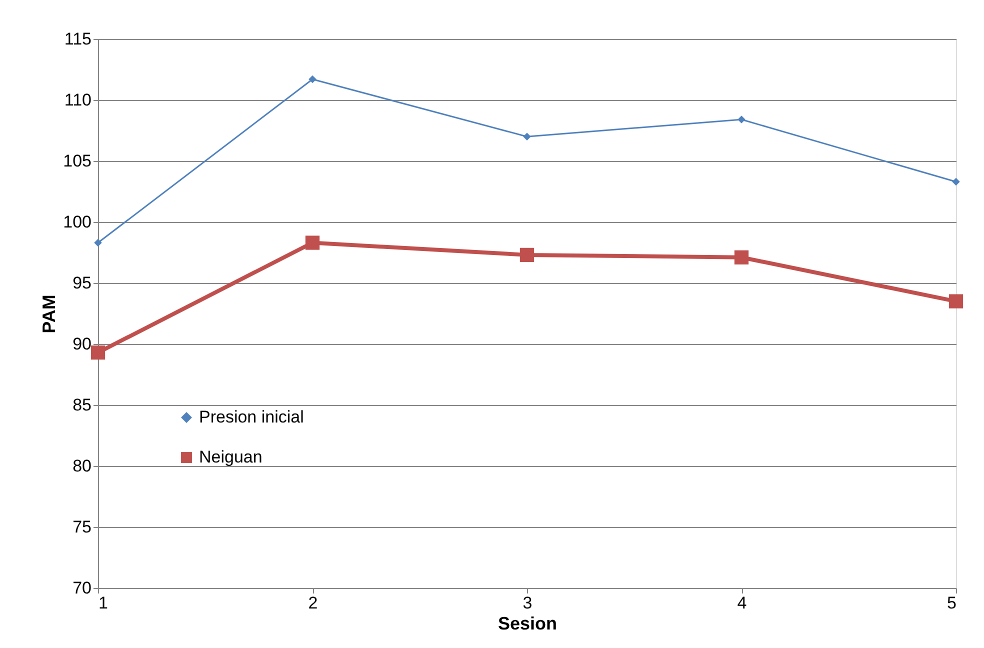 This screenshot has height=648, width=984. Describe the element at coordinates (313, 603) in the screenshot. I see `x-tick-label: 2` at that location.